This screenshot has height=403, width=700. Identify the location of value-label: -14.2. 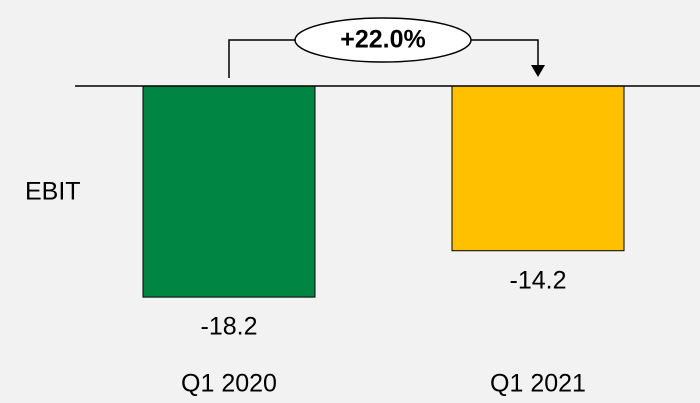
(538, 280).